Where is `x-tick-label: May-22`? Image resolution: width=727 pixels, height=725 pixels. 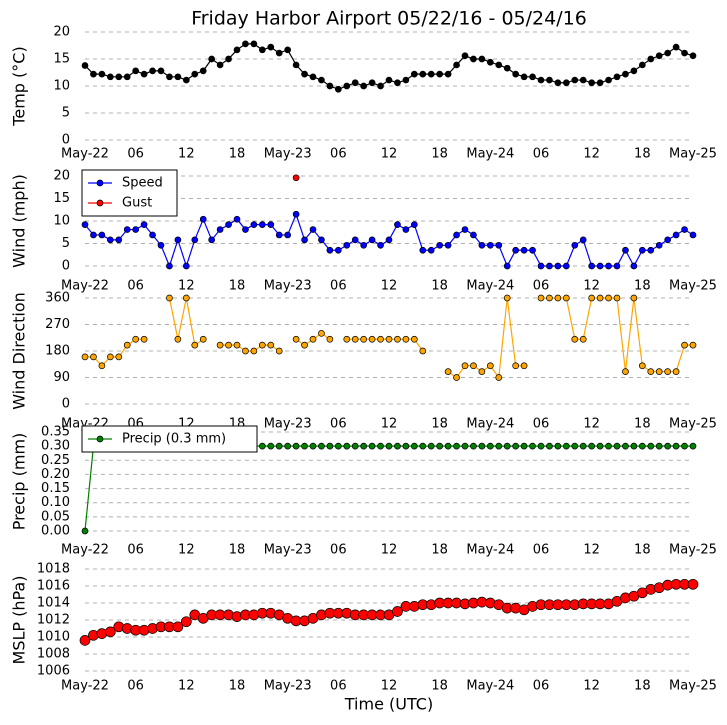 x-tick-label: May-22 is located at coordinates (85, 686).